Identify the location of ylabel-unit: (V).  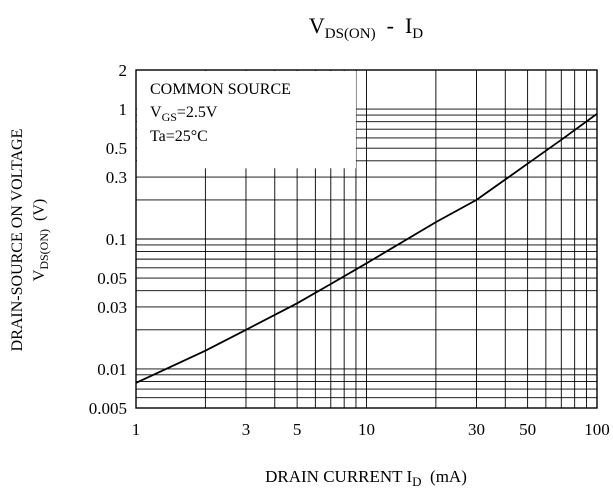
(39, 214).